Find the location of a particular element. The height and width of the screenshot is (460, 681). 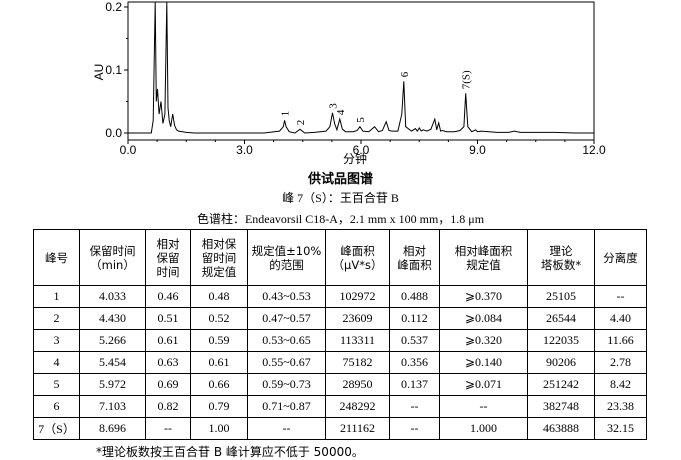

table-cell: 4 is located at coordinates (56, 362).